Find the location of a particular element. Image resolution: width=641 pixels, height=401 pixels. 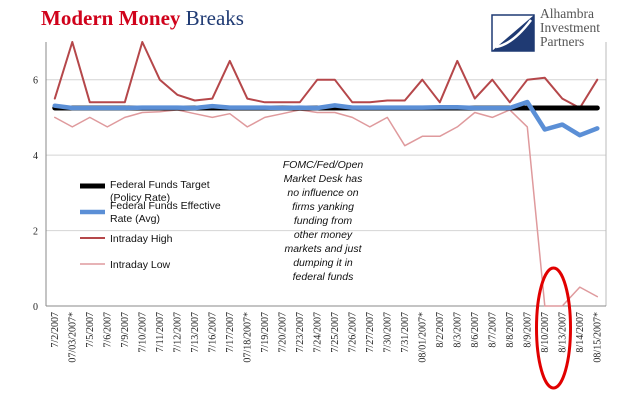

y-tick-label: 4 is located at coordinates (35, 156).